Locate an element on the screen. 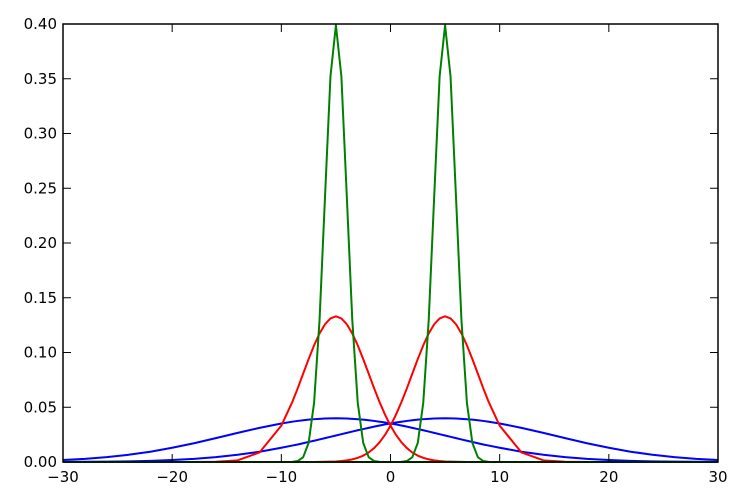 The width and height of the screenshot is (747, 504). x-tick-label: 30 is located at coordinates (717, 477).